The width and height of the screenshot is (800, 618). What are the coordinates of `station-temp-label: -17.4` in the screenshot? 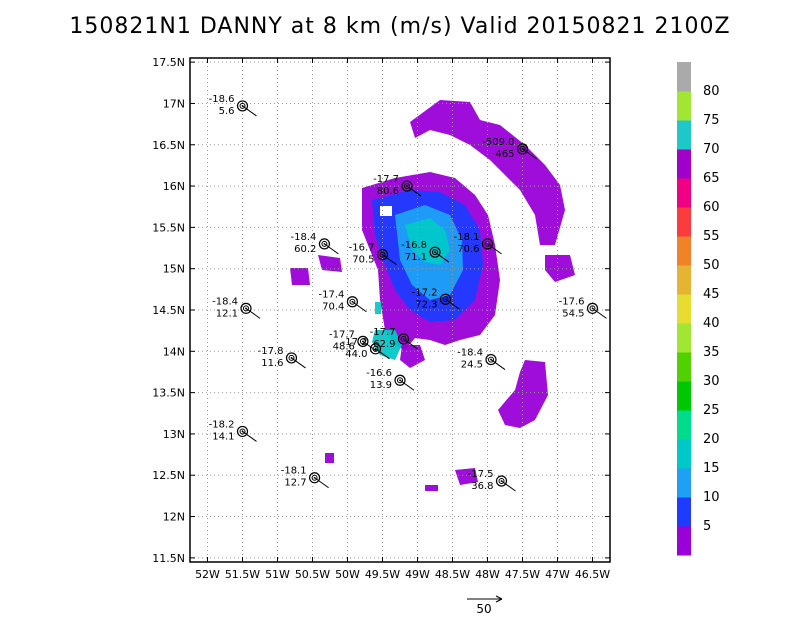 It's located at (332, 295).